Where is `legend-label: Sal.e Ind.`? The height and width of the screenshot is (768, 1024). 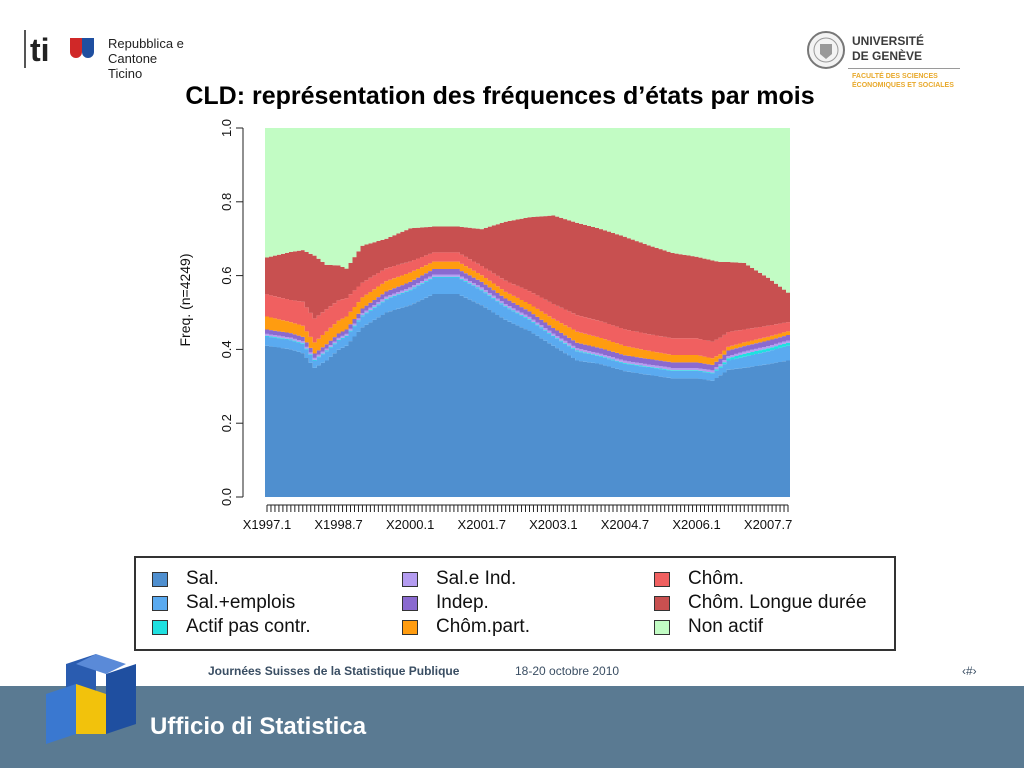 legend-label: Sal.e Ind. is located at coordinates (476, 578).